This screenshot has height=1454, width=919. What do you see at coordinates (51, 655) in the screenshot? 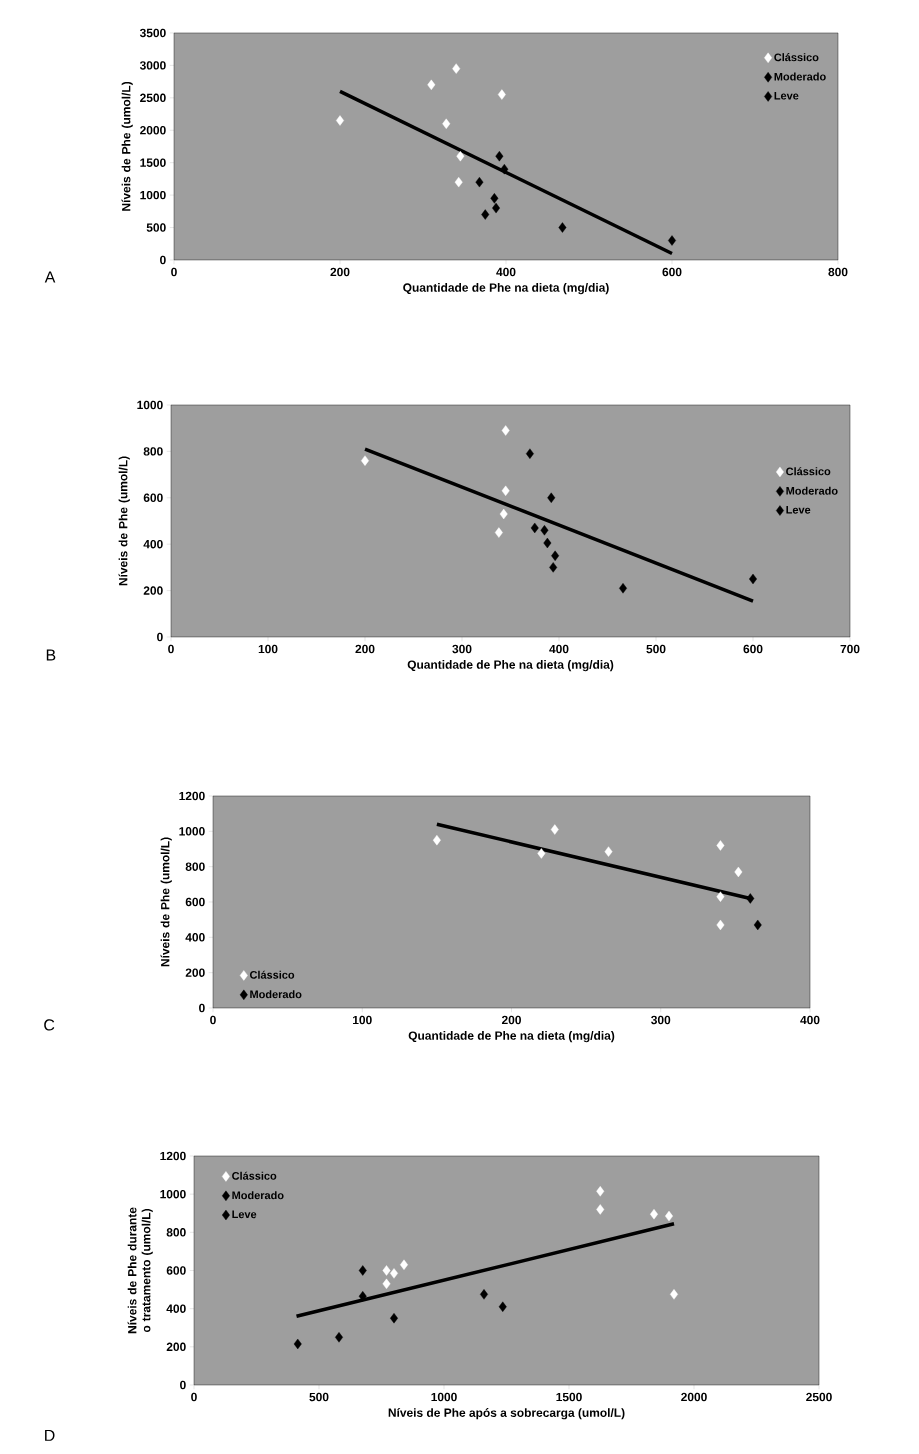
I see `text: B` at bounding box center [51, 655].